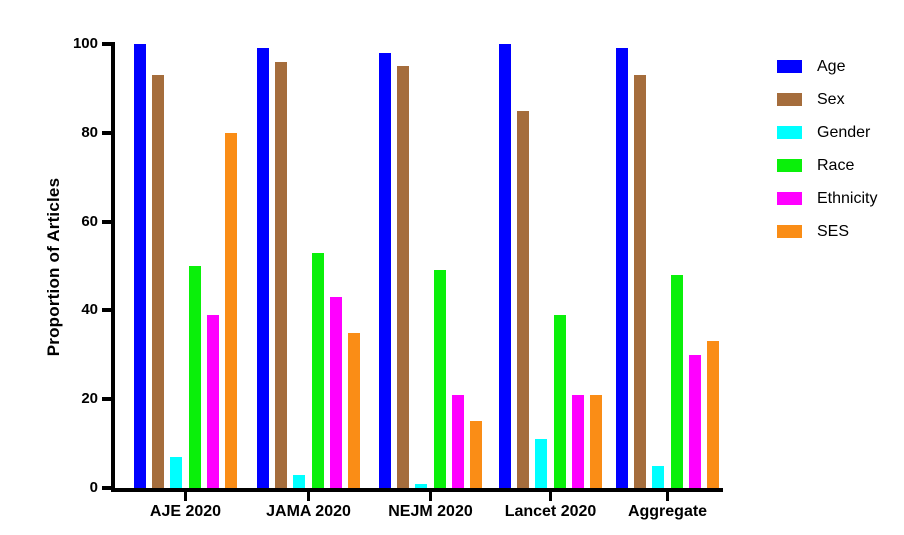  I want to click on bar-ses-lancet-2020, so click(595, 441).